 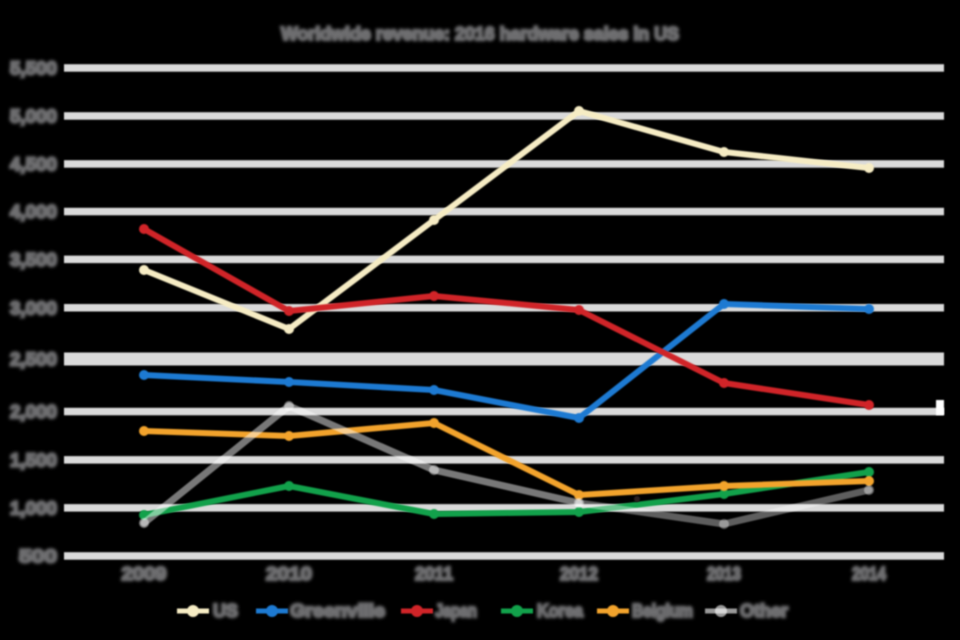 I want to click on svg-text: 2013, so click(x=724, y=574).